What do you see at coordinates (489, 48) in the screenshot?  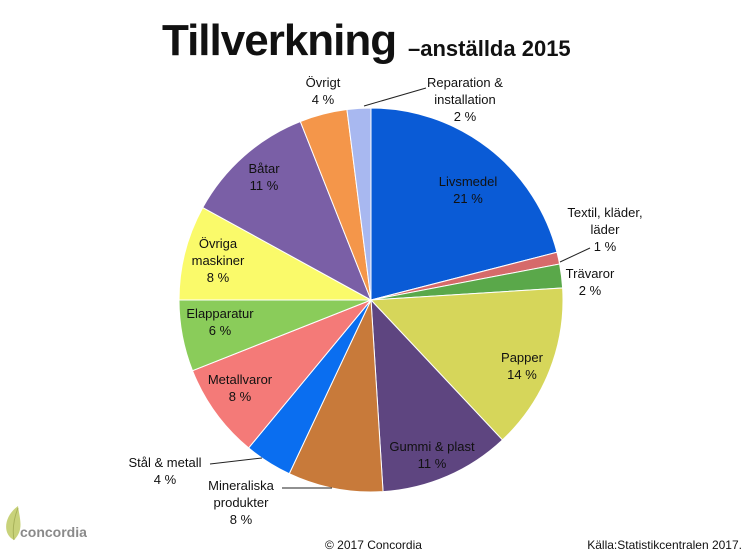 I see `chart-subtitle: –anställda 2015` at bounding box center [489, 48].